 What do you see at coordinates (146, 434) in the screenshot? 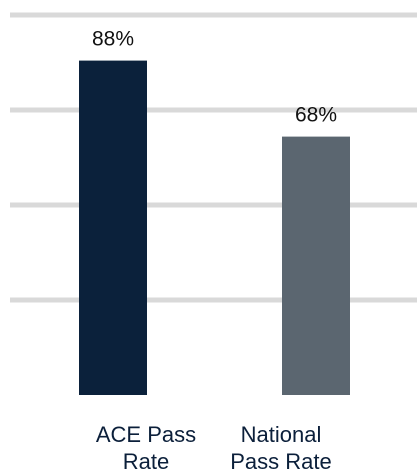
I see `category-label-1-line-1: ACE Pass` at bounding box center [146, 434].